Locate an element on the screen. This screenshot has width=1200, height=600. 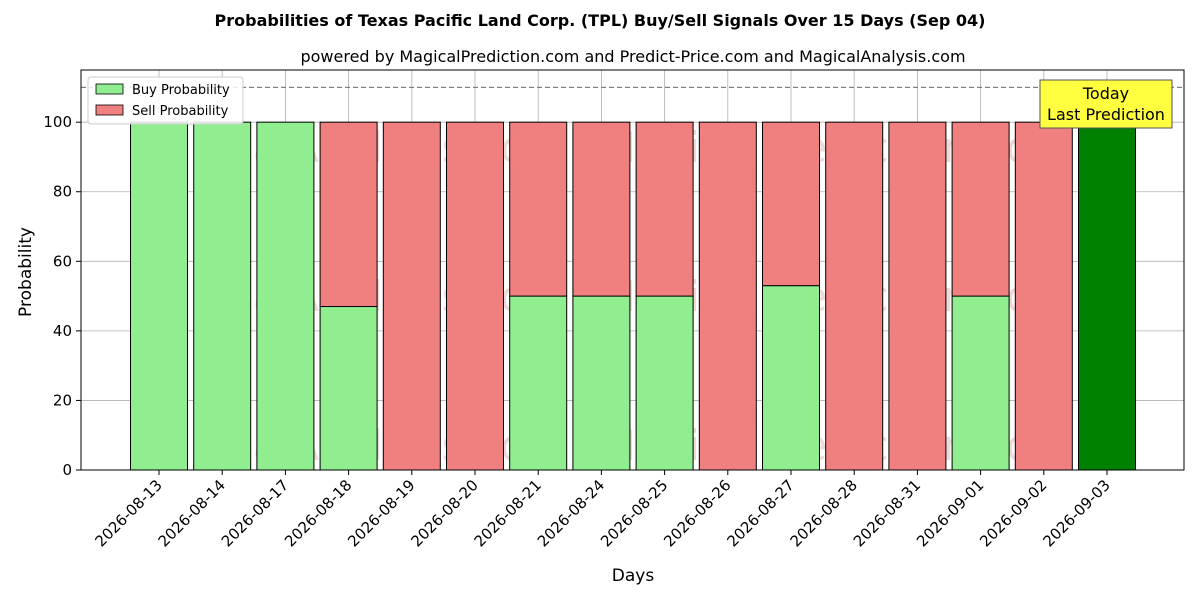
x-tick-label: 2026-08-19 is located at coordinates (381, 513).